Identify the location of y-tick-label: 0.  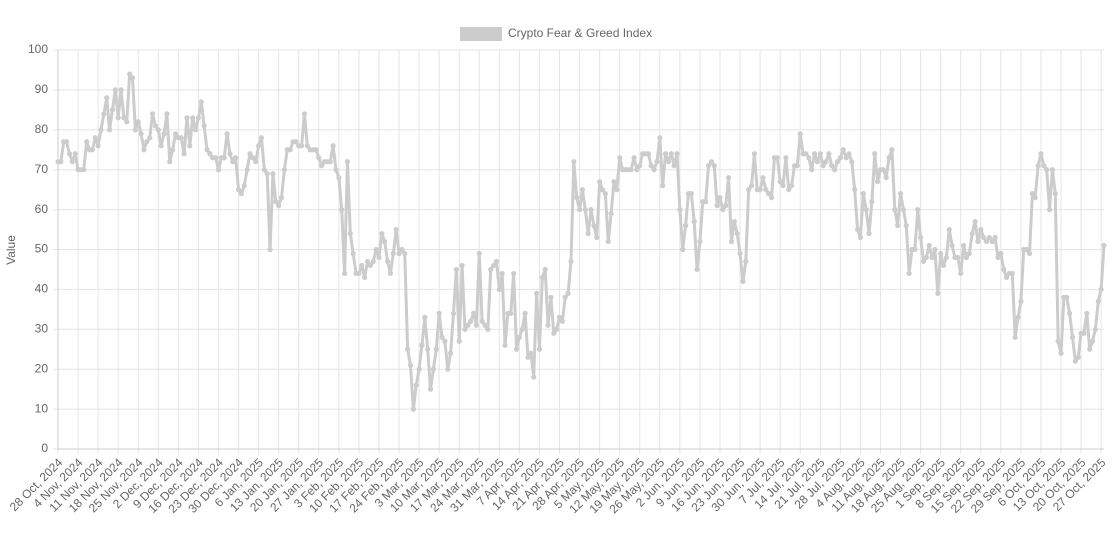
(44, 448).